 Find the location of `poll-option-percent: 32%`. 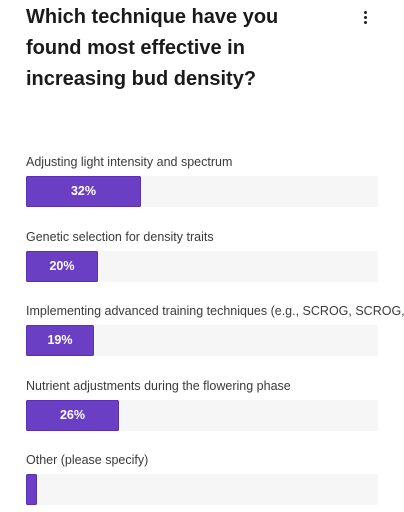

poll-option-percent: 32% is located at coordinates (83, 191).